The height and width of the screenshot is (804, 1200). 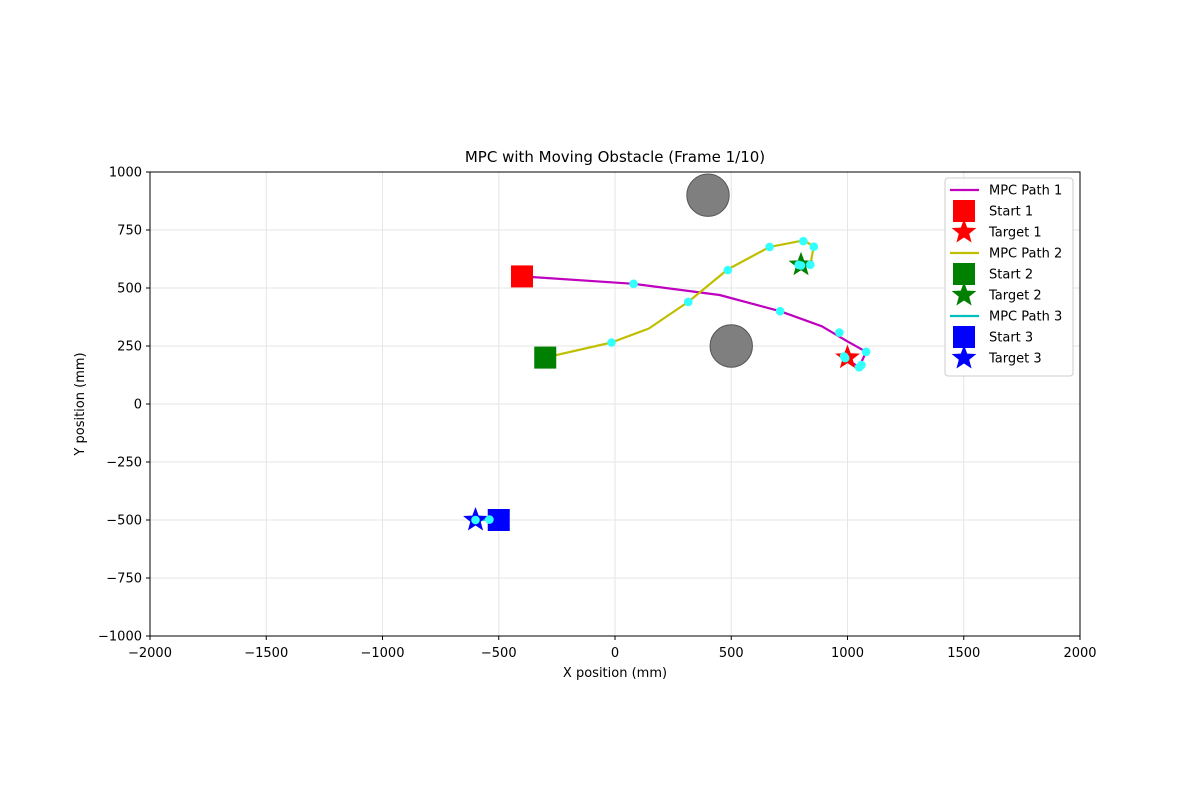 I want to click on x-axis-ticks: −2000 −1500 −1000 −500 0 500 1000 1500 2000, so click(x=612, y=648).